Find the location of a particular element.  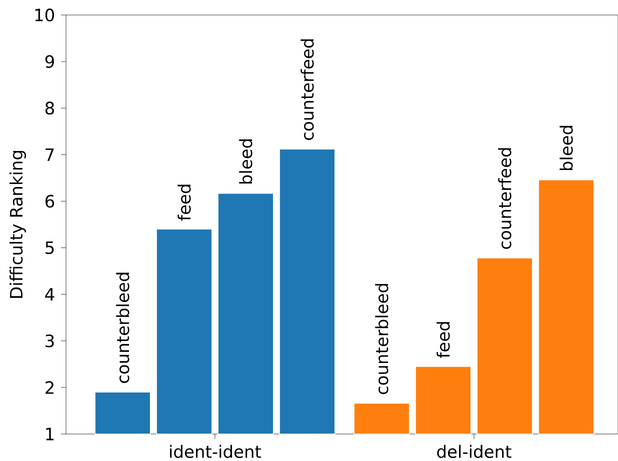

y-tick-label: 4 is located at coordinates (49, 294).